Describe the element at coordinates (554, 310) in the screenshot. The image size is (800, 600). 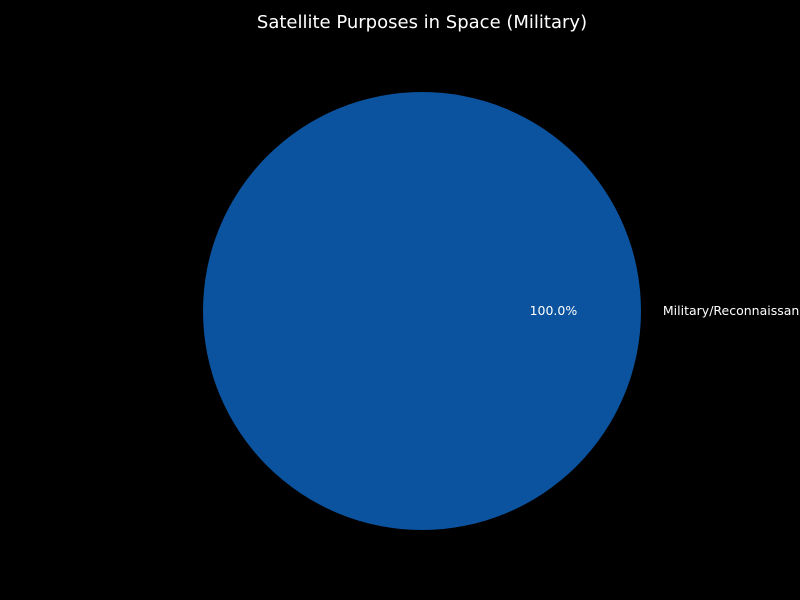
I see `slice-percent-label: 100.0%` at that location.